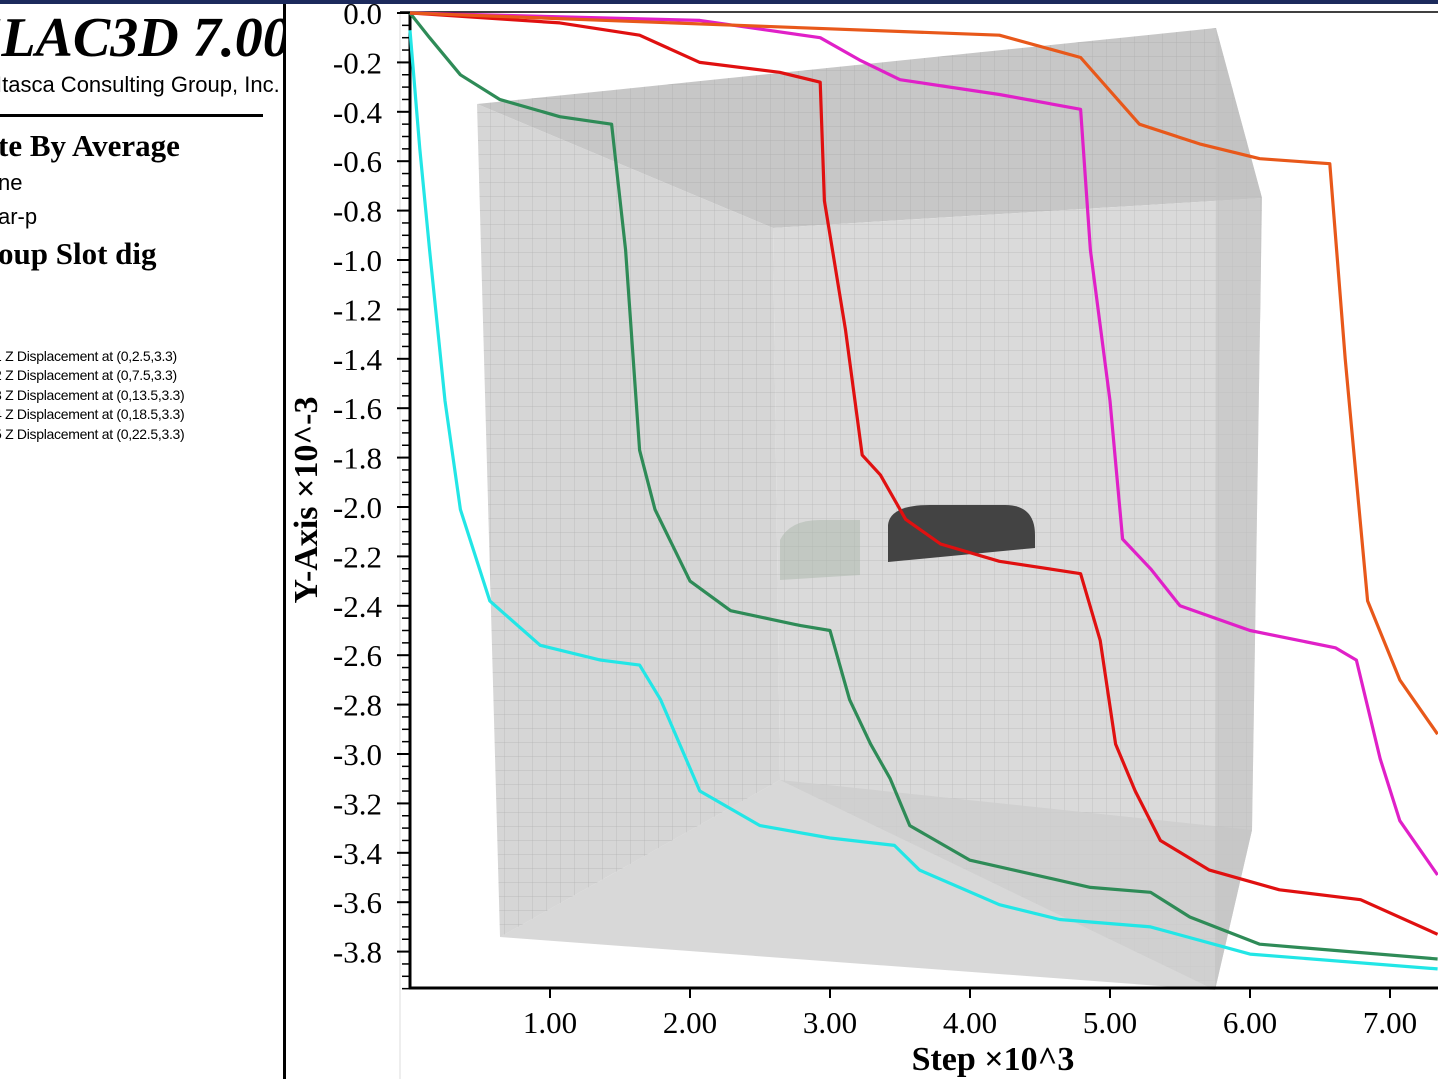 This screenshot has height=1079, width=1438. I want to click on y-tick-label: -2.2, so click(357, 556).